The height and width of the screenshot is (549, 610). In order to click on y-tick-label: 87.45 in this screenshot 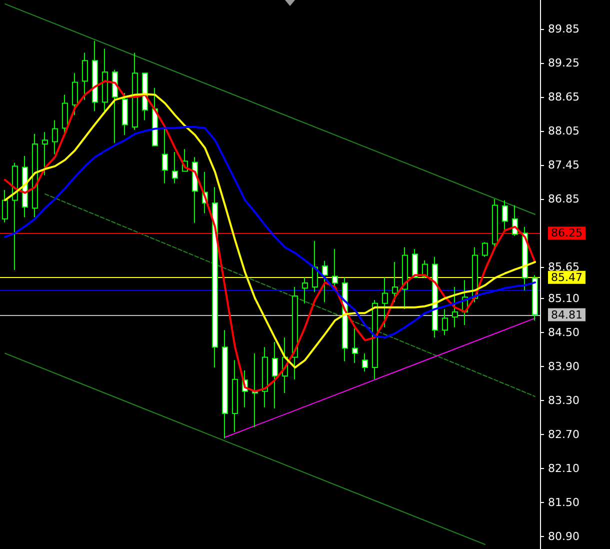, I will do `click(564, 165)`.